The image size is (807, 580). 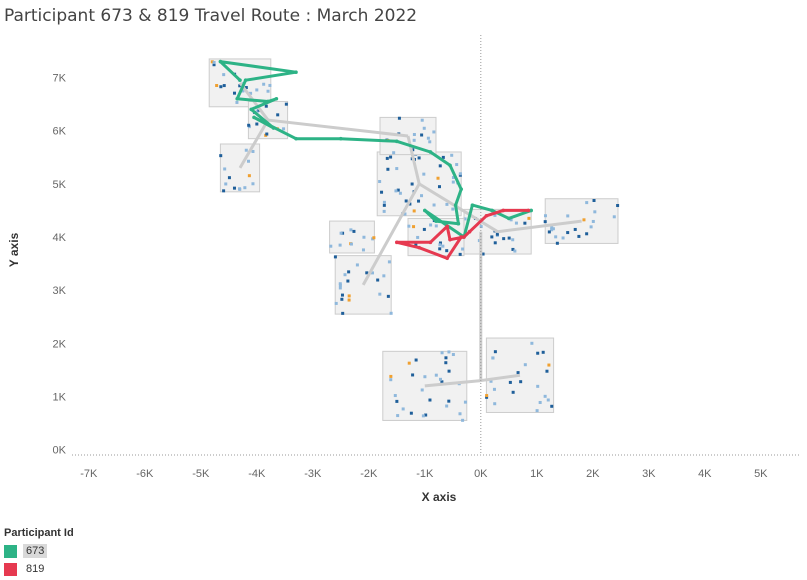 What do you see at coordinates (60, 132) in the screenshot?
I see `y-tick-label: 6K` at bounding box center [60, 132].